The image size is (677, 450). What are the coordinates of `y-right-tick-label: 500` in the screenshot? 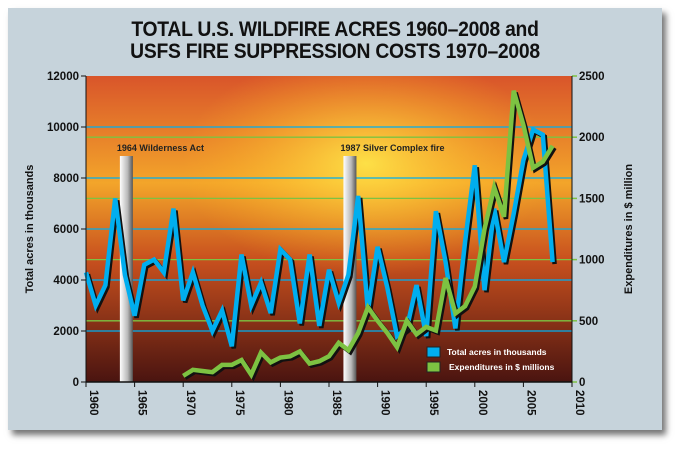 It's located at (588, 322).